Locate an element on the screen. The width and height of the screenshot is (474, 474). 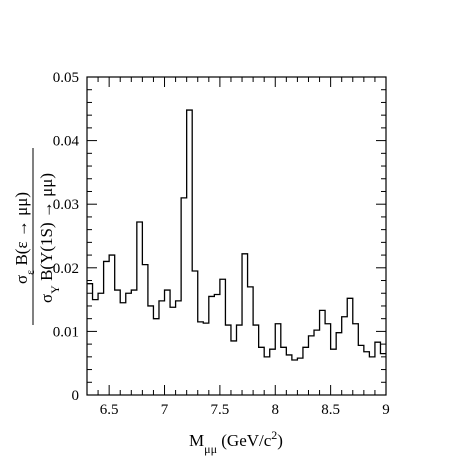
y-tick-labels: 0 0.01 0.02 0.03 0.04 0.05 is located at coordinates (66, 237).